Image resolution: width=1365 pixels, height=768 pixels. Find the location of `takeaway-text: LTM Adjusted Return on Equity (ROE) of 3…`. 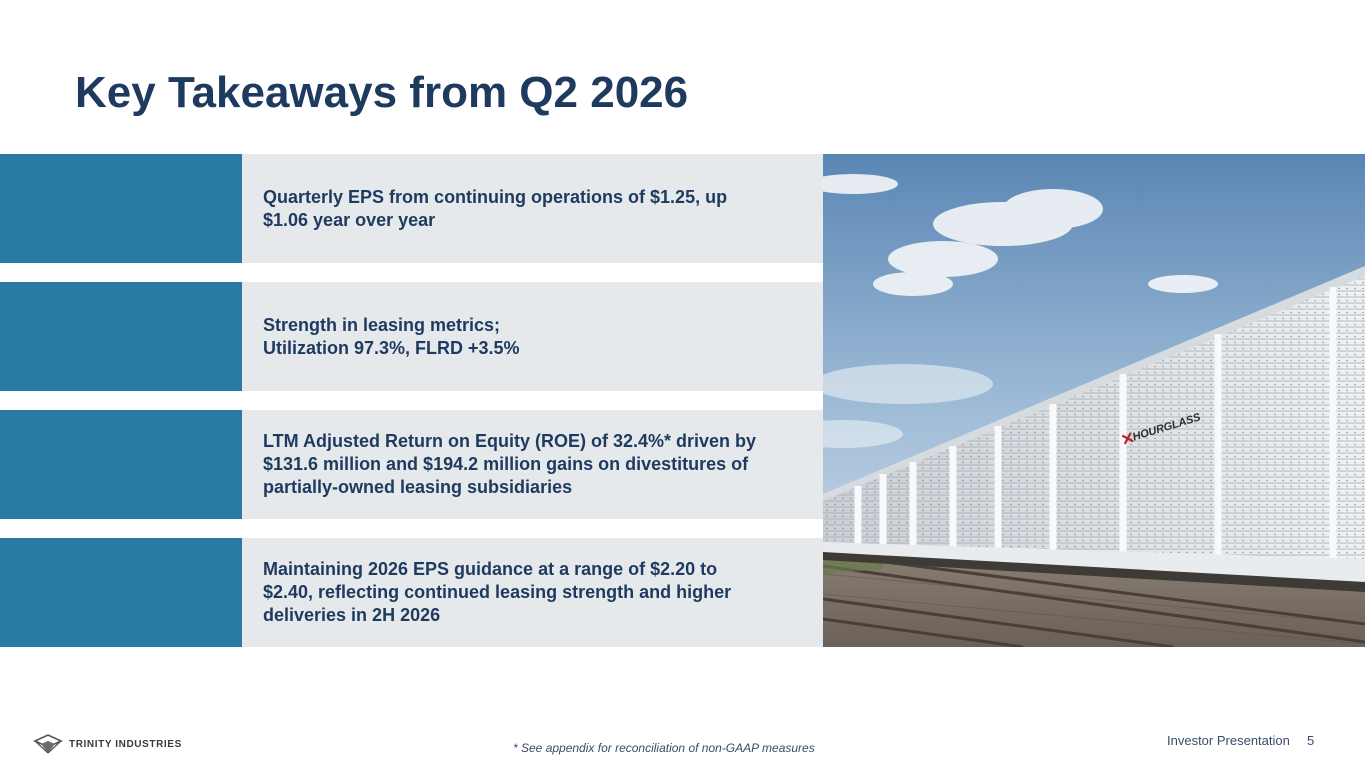

takeaway-text: LTM Adjusted Return on Equity (ROE) of 3… is located at coordinates (510, 464).